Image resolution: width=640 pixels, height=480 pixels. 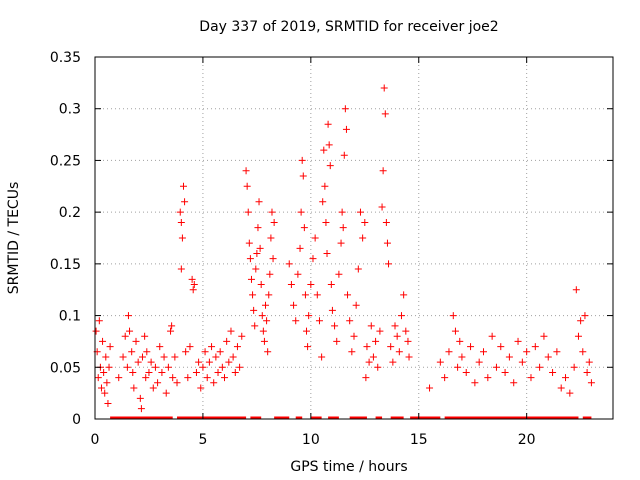 What do you see at coordinates (70, 317) in the screenshot?
I see `y-tick-label: 0.1` at bounding box center [70, 317].